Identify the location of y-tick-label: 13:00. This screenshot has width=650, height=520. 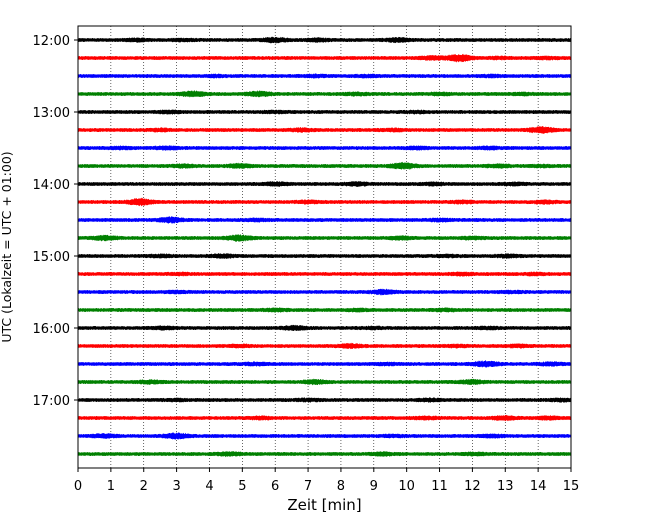
(51, 113).